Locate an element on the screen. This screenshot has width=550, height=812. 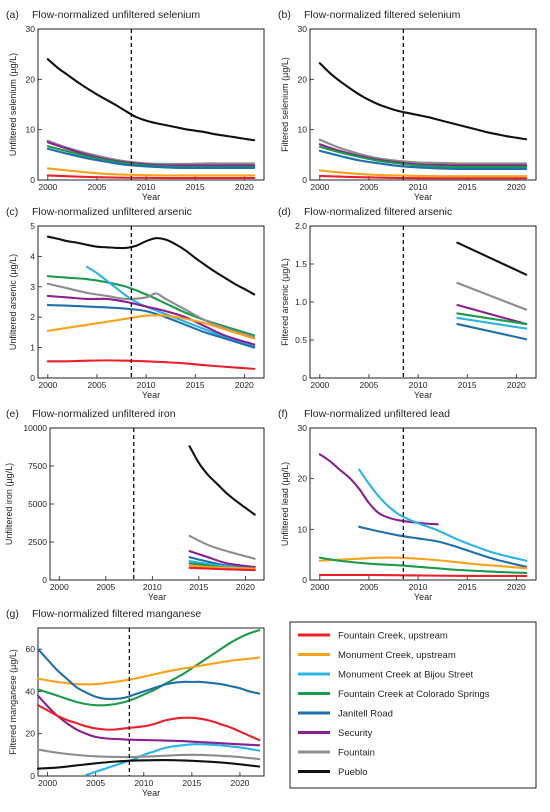
panel-title: Flow-normalized unfiltered arsenic is located at coordinates (112, 212).